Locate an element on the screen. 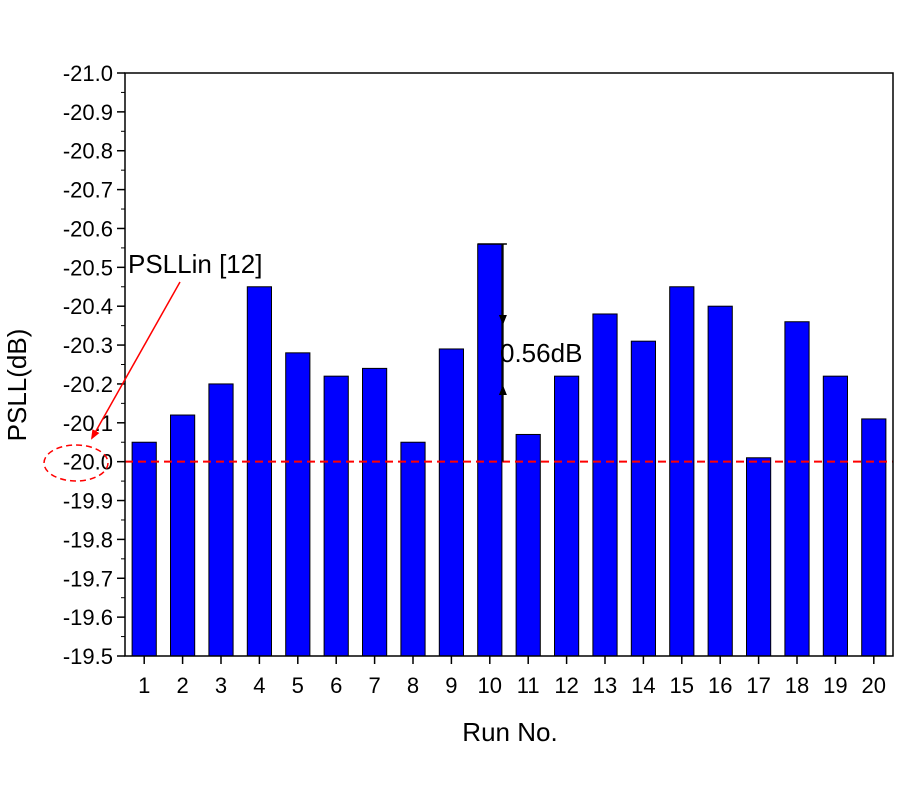 The width and height of the screenshot is (900, 800). y-tick-label: -20.0 is located at coordinates (88, 462).